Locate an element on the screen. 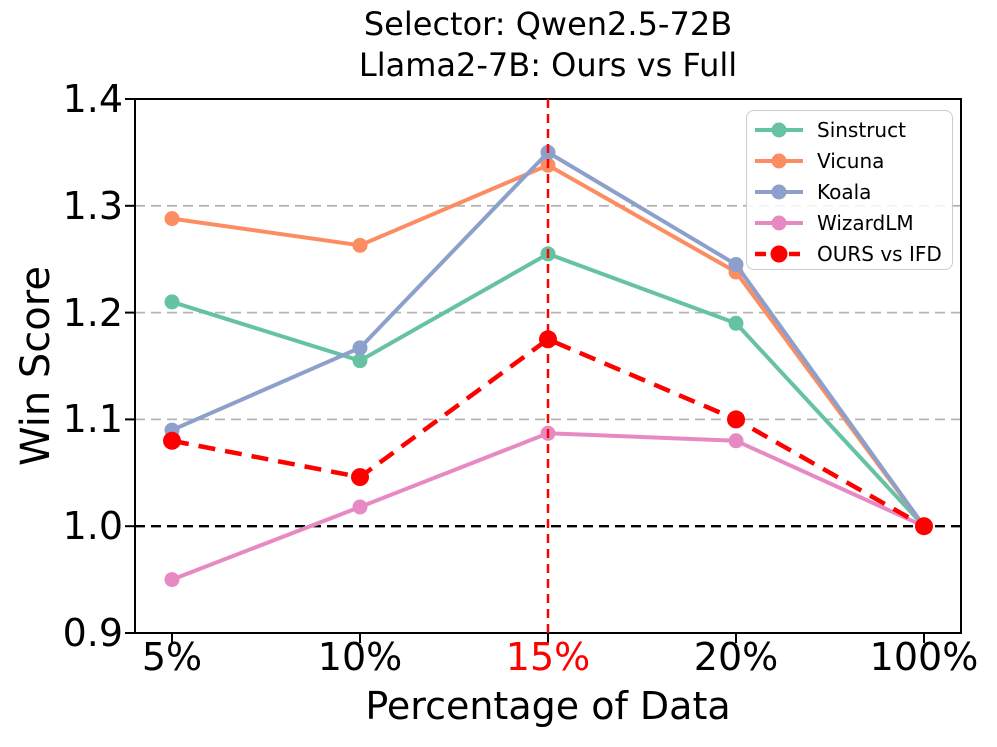 This screenshot has width=997, height=747. legend-label: Koala is located at coordinates (844, 191).